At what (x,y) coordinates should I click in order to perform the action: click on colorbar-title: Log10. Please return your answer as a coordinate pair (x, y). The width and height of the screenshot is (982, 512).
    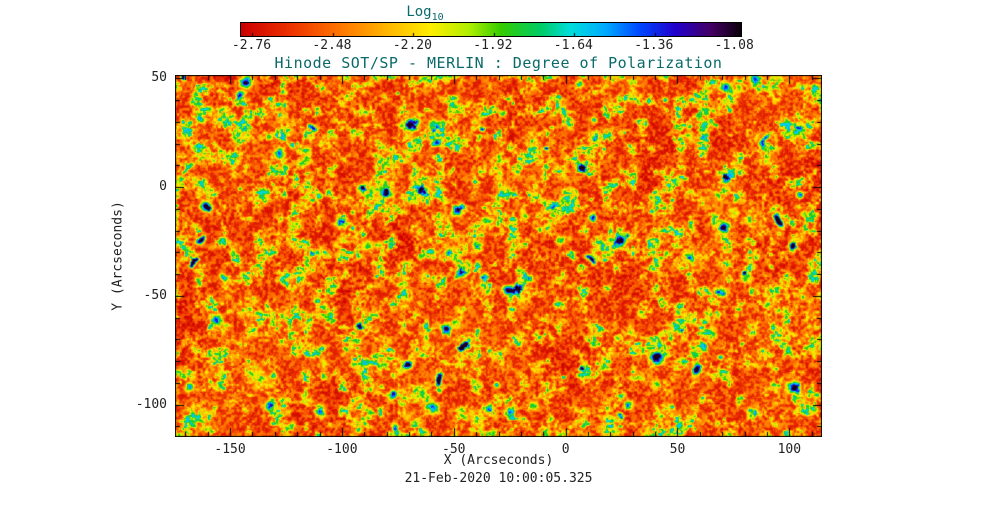
    Looking at the image, I should click on (425, 13).